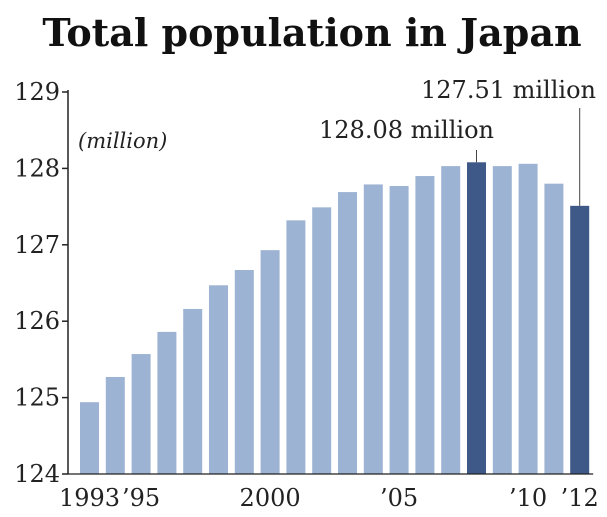 The width and height of the screenshot is (607, 517). What do you see at coordinates (329, 492) in the screenshot?
I see `x-axis: 1993’95 2000 ’05 ’10 ’12` at bounding box center [329, 492].